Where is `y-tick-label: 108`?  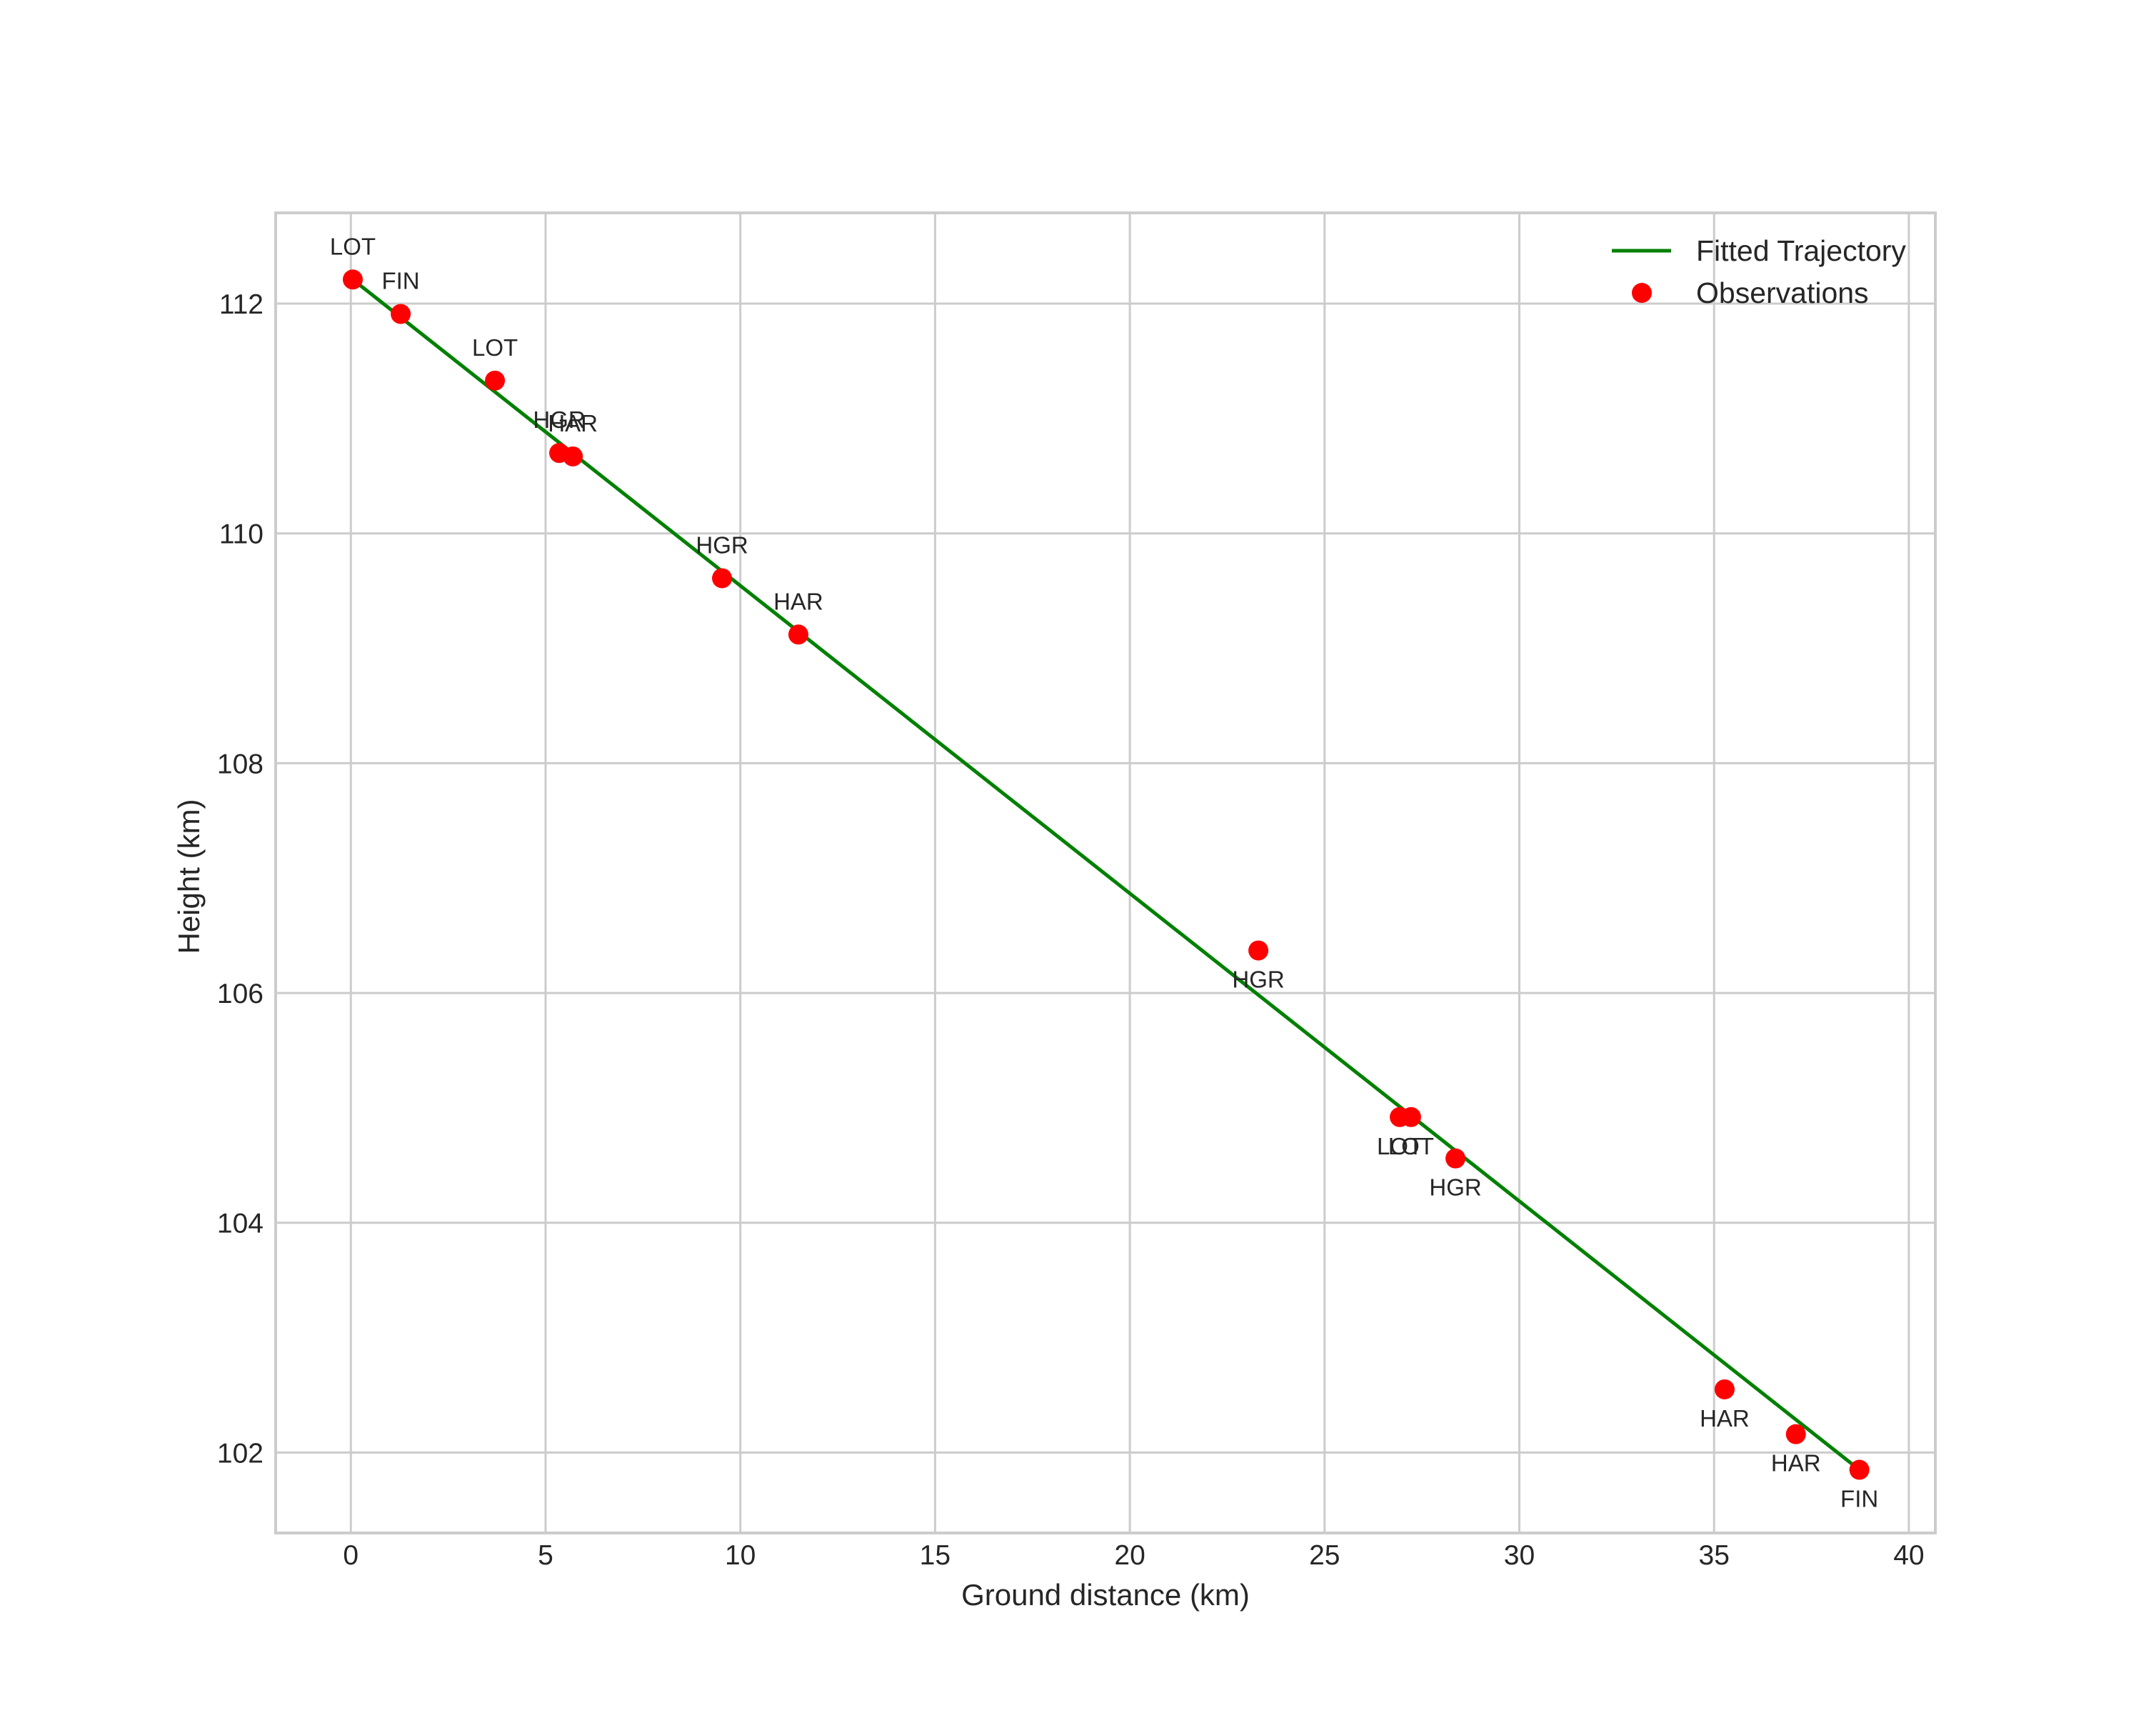 y-tick-label: 108 is located at coordinates (241, 764).